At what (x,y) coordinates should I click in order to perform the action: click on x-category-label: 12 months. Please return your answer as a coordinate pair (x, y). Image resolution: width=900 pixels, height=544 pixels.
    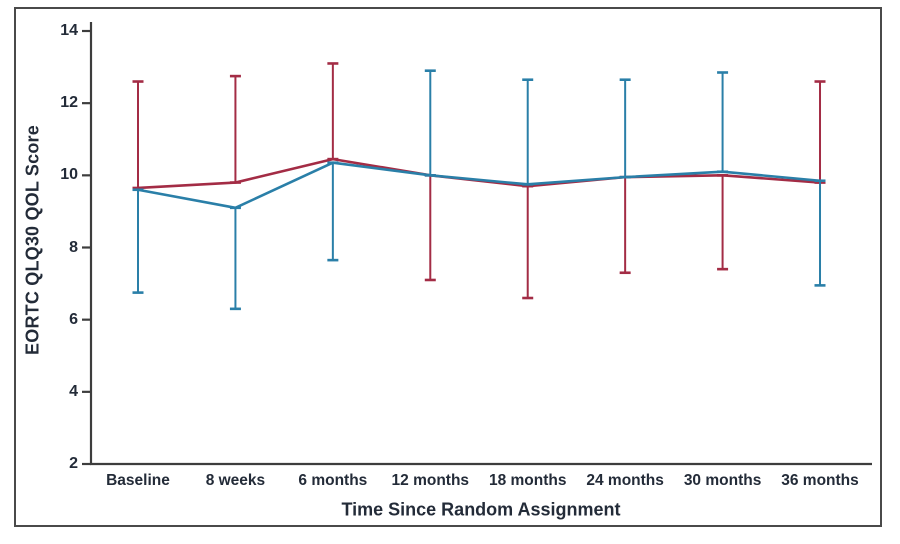
    Looking at the image, I should click on (430, 480).